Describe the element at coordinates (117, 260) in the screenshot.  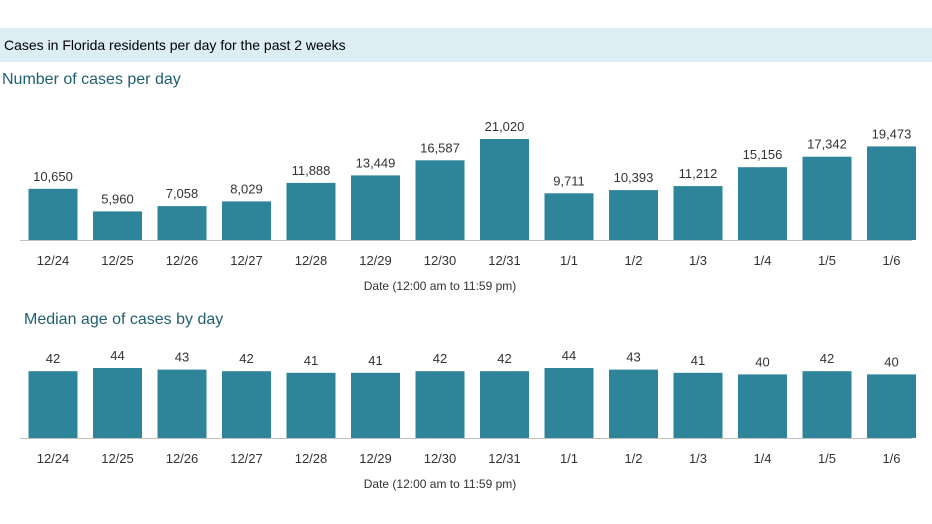
I see `cases-tick-label: 12/25` at that location.